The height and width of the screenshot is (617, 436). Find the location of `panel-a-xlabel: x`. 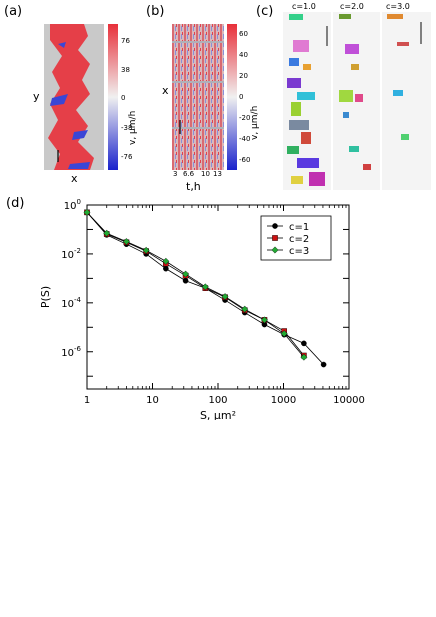

panel-a-xlabel: x is located at coordinates (74, 178).